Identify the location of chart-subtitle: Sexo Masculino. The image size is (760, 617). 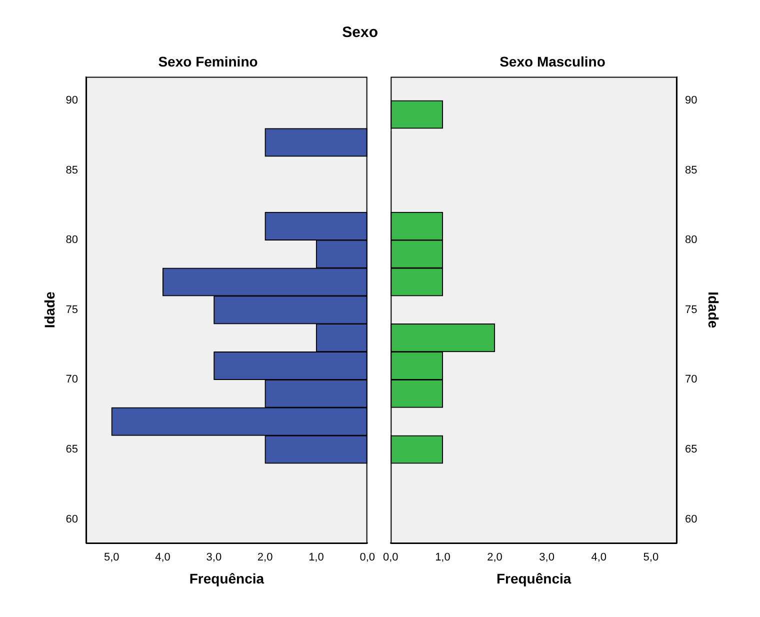
(553, 61).